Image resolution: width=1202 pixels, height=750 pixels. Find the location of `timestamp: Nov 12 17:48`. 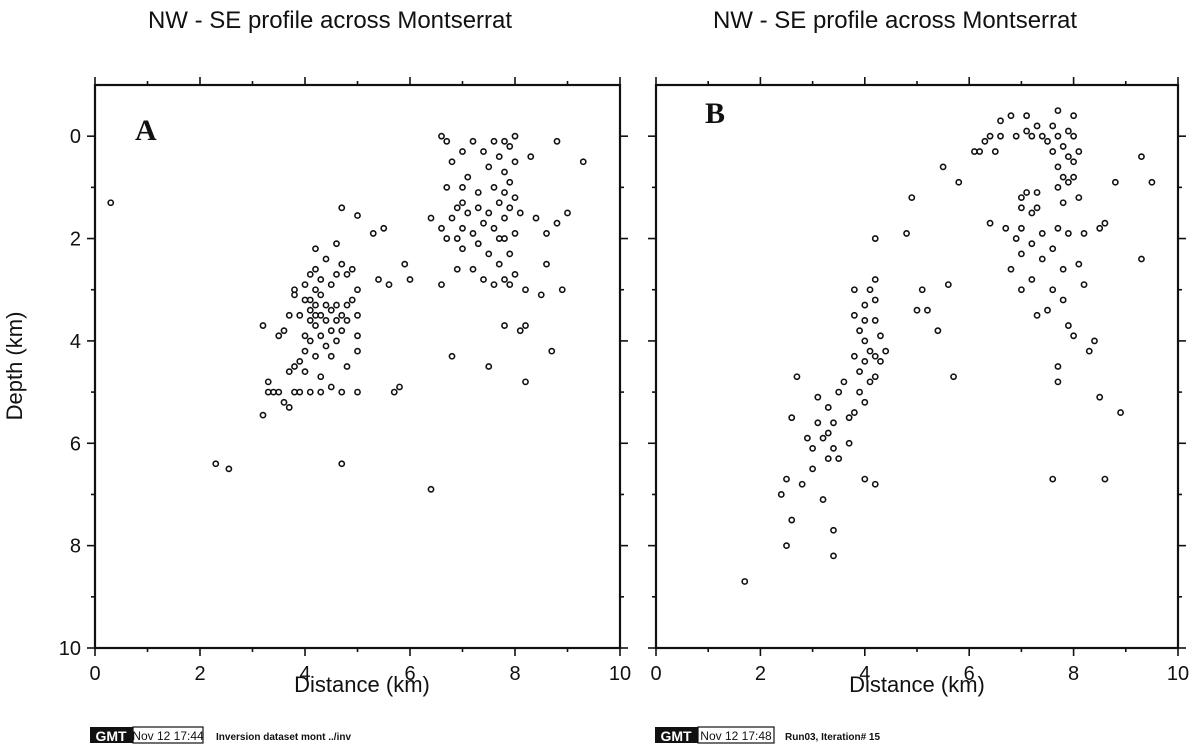

timestamp: Nov 12 17:48 is located at coordinates (736, 736).